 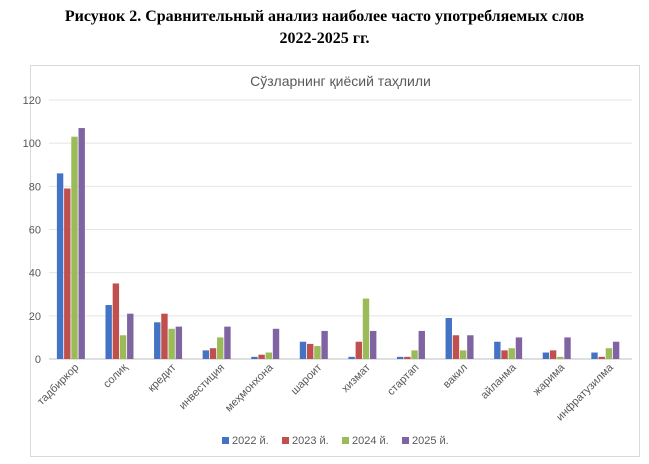 I want to click on legend-label: 2023 й., so click(x=310, y=441).